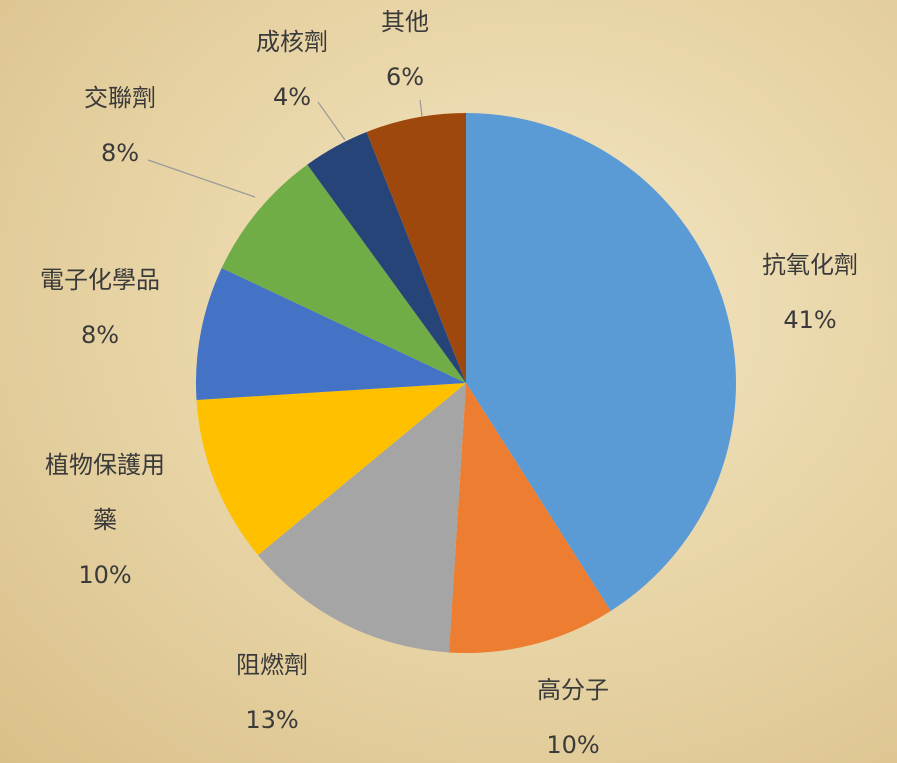 The height and width of the screenshot is (763, 897). Describe the element at coordinates (810, 293) in the screenshot. I see `slice-label: 抗氧化劑 41%` at that location.